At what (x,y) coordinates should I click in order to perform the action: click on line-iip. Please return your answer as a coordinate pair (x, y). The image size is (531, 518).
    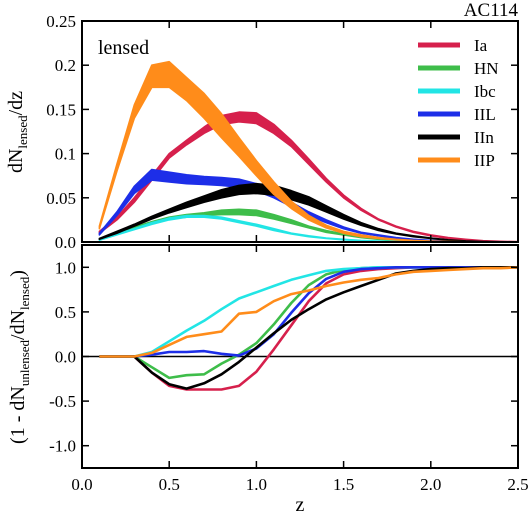
    Looking at the image, I should click on (309, 312).